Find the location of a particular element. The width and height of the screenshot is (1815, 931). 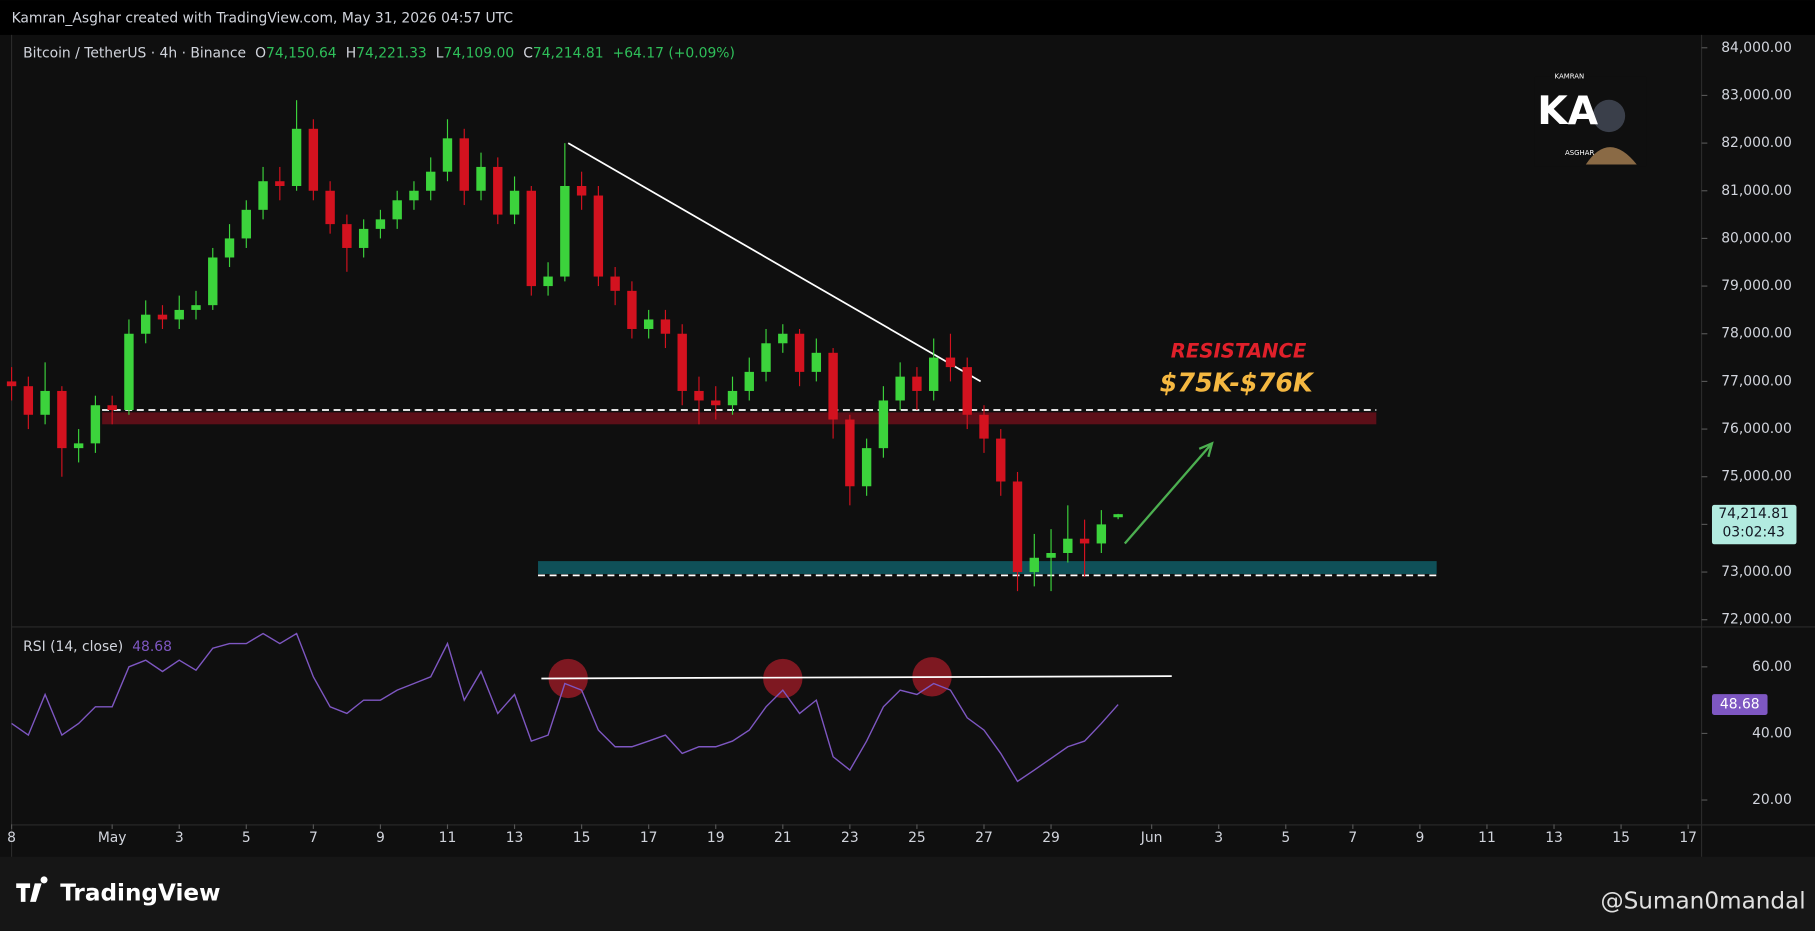

x-tick-label: 7 is located at coordinates (313, 838).